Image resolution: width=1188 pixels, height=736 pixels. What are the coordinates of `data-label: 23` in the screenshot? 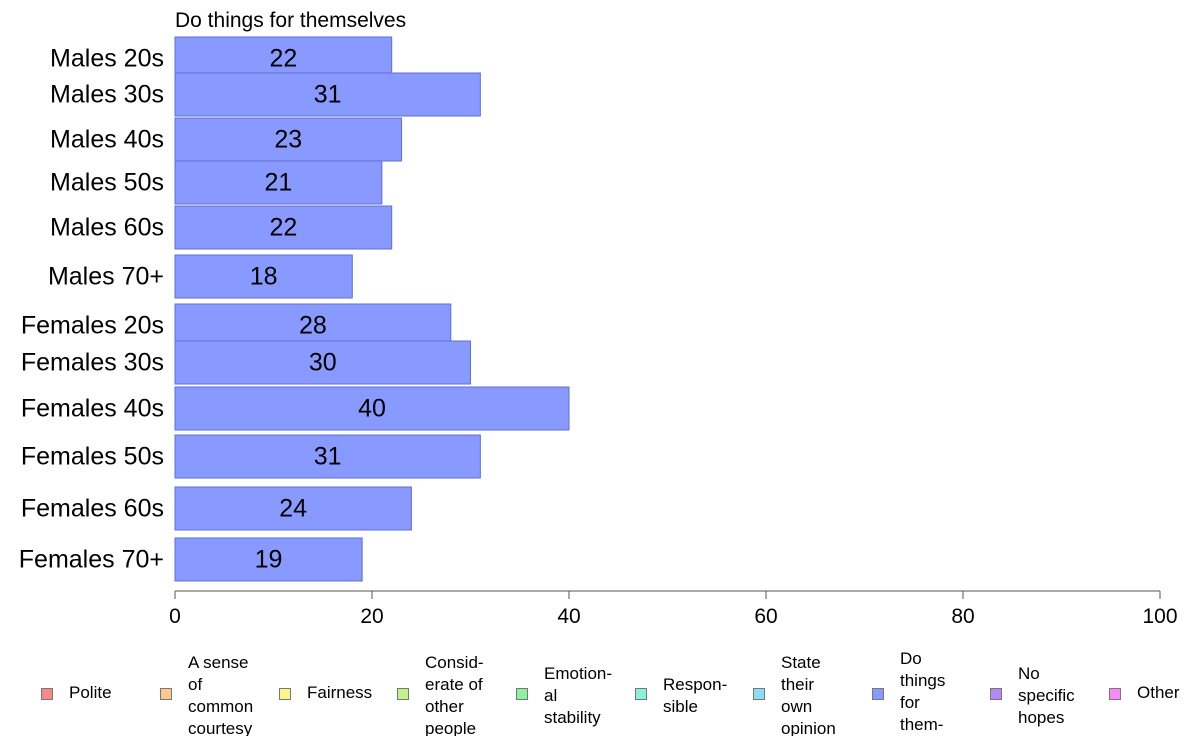 It's located at (288, 140).